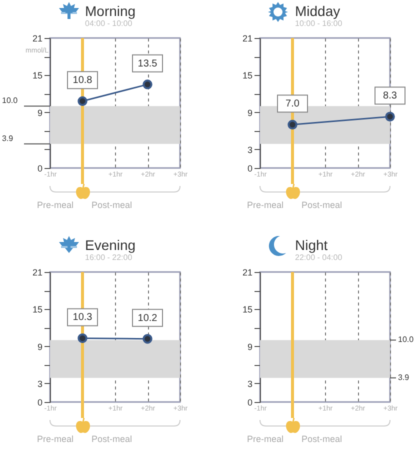  What do you see at coordinates (110, 245) in the screenshot?
I see `chart-title: Evening` at bounding box center [110, 245].